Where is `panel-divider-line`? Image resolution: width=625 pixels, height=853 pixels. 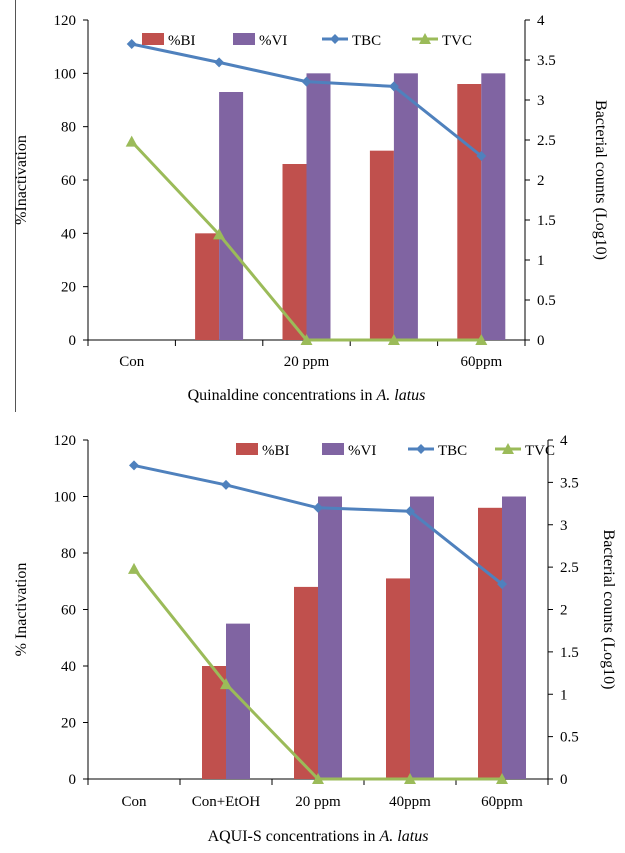
panel-divider-line is located at coordinates (15, 206).